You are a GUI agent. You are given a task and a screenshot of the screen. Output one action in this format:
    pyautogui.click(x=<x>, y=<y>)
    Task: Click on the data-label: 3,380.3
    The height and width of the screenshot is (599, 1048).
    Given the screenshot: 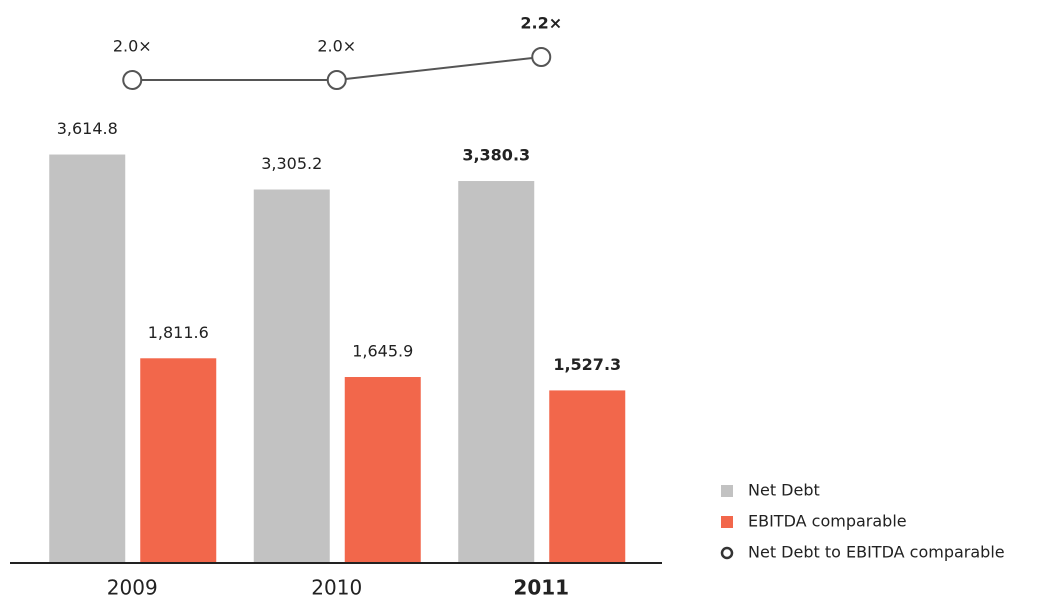 What is the action you would take?
    pyautogui.click(x=496, y=155)
    